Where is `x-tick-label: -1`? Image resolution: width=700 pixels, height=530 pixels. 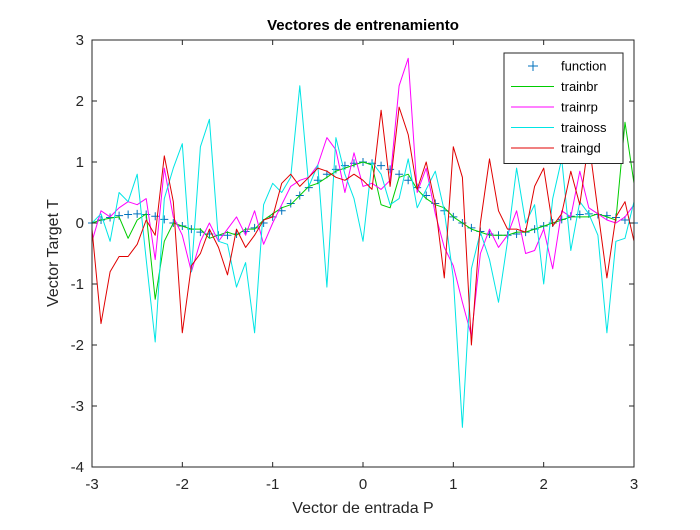 x-tick-label: -1 is located at coordinates (272, 484).